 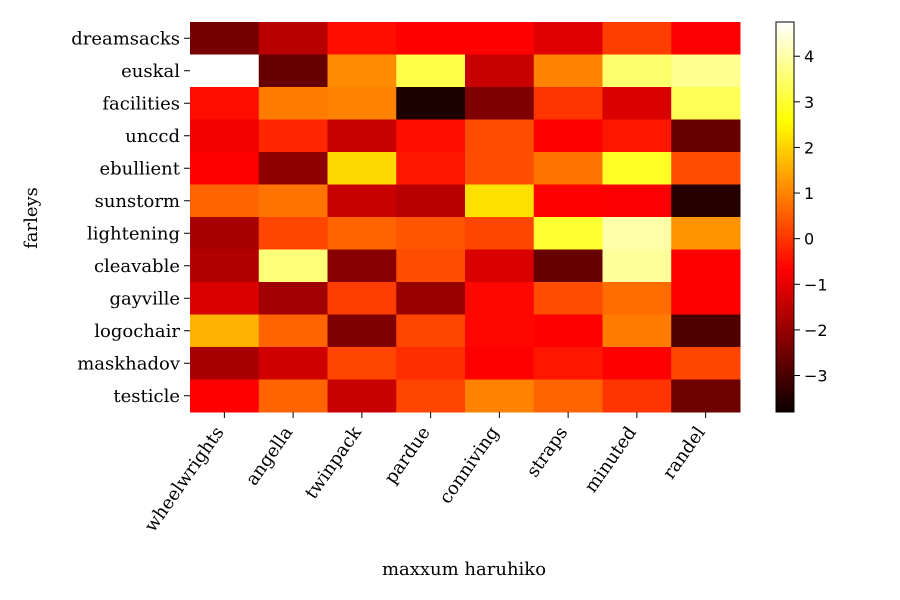 I want to click on heatmap-cell-logochair-twinpack, so click(x=362, y=331).